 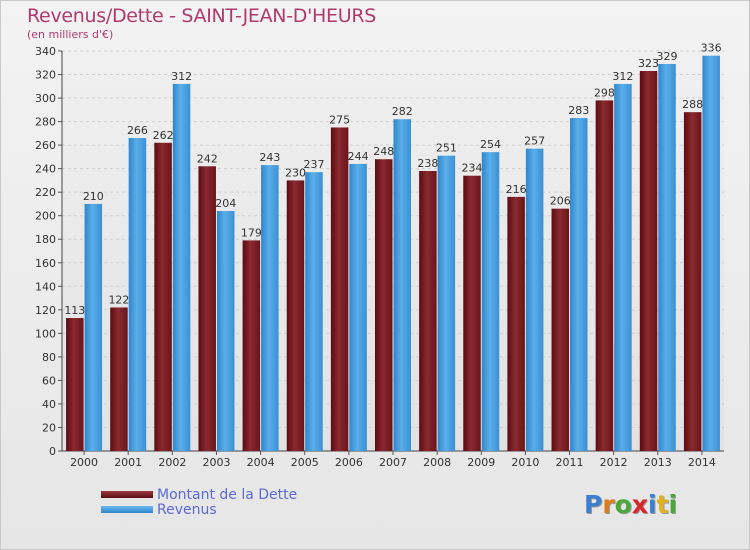 What do you see at coordinates (52, 451) in the screenshot?
I see `y-tick-label: 0` at bounding box center [52, 451].